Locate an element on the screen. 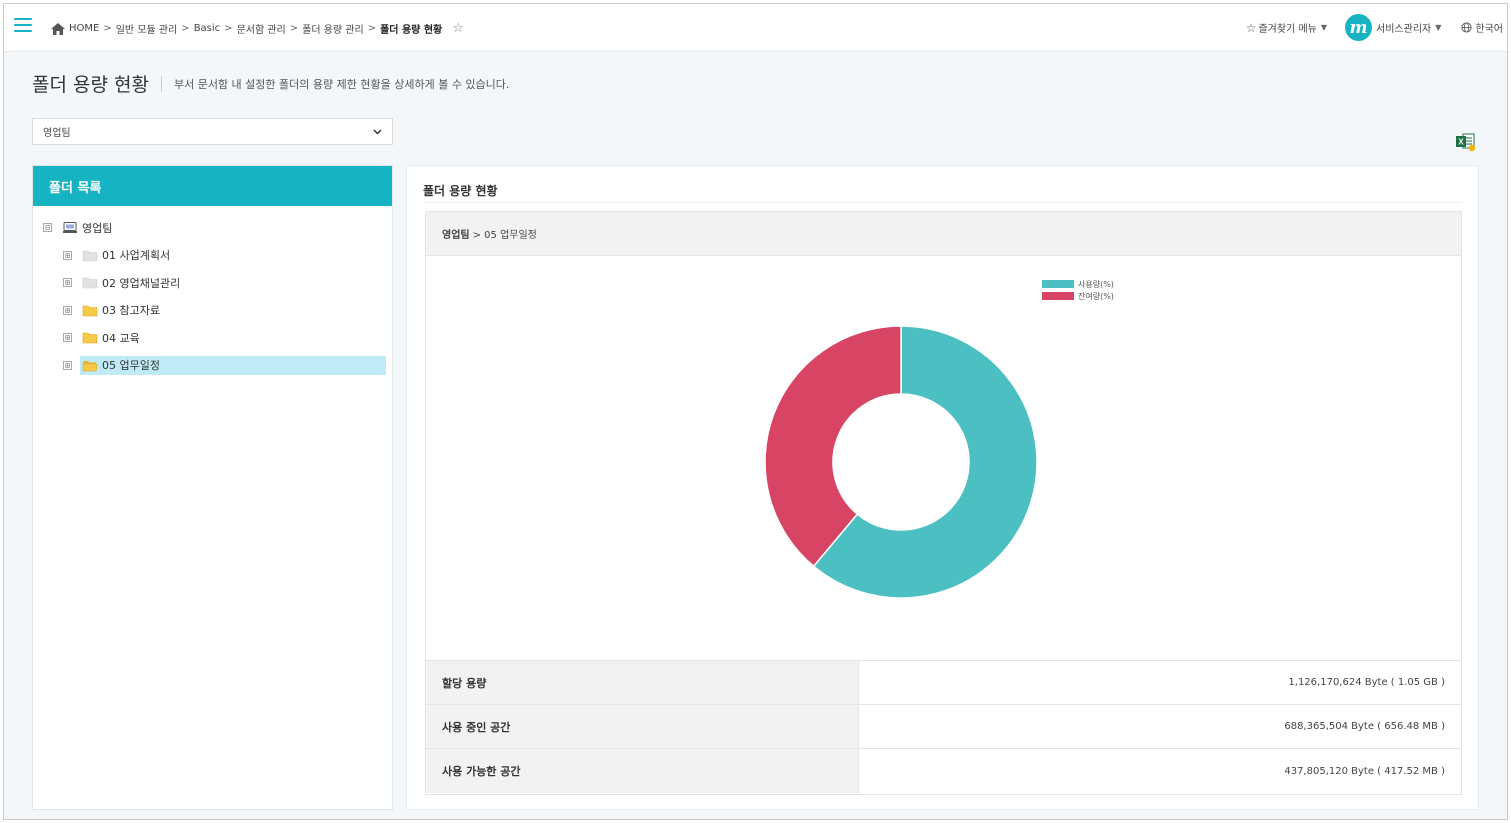 The image size is (1511, 823). chart-legend: 사용량(%) 잔여량(%) is located at coordinates (1078, 290).